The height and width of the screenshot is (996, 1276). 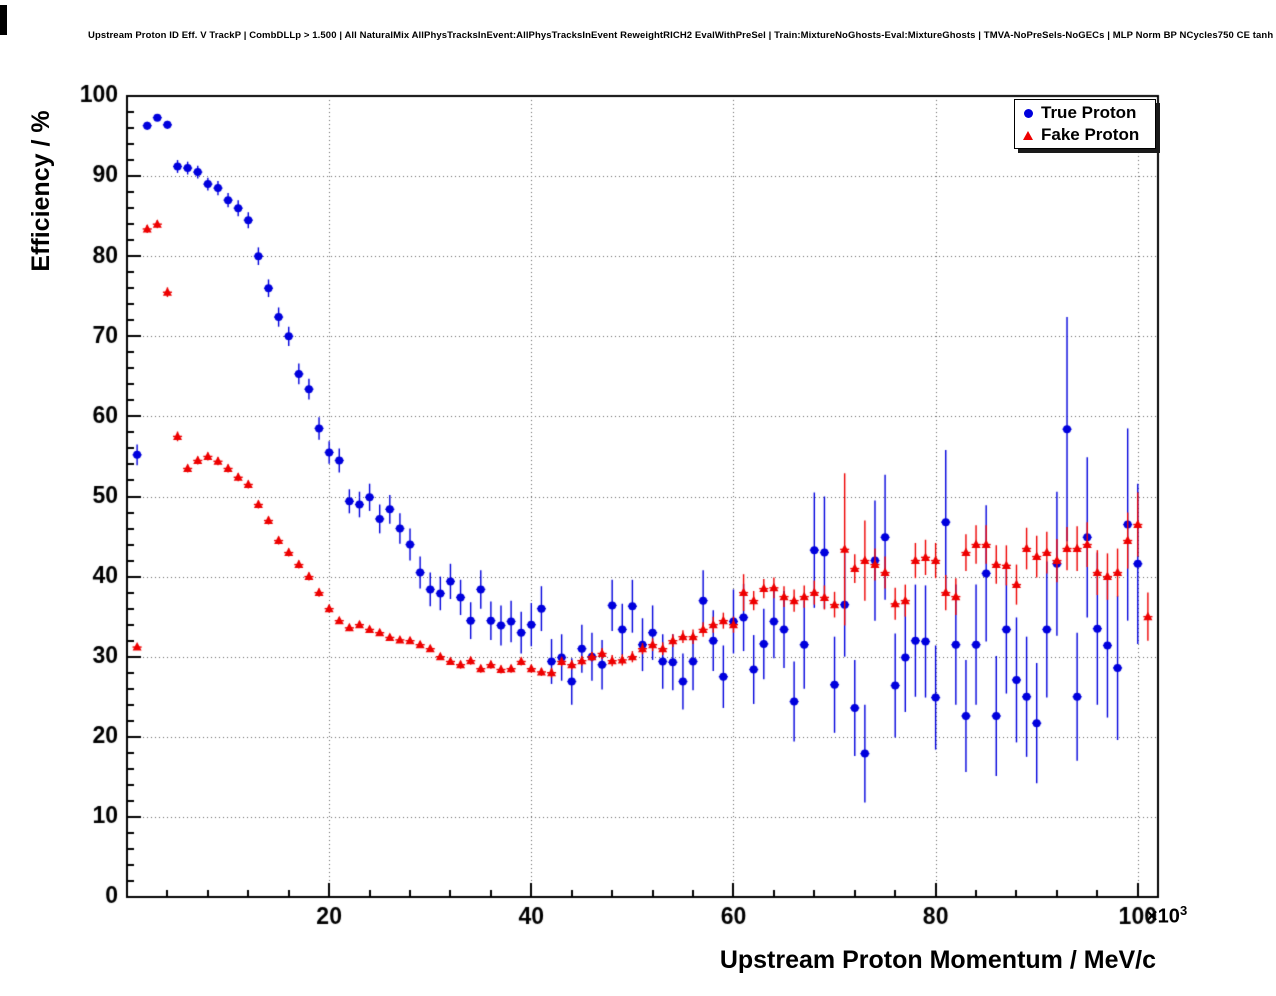 What do you see at coordinates (3, 20) in the screenshot?
I see `screen-edge-artifact` at bounding box center [3, 20].